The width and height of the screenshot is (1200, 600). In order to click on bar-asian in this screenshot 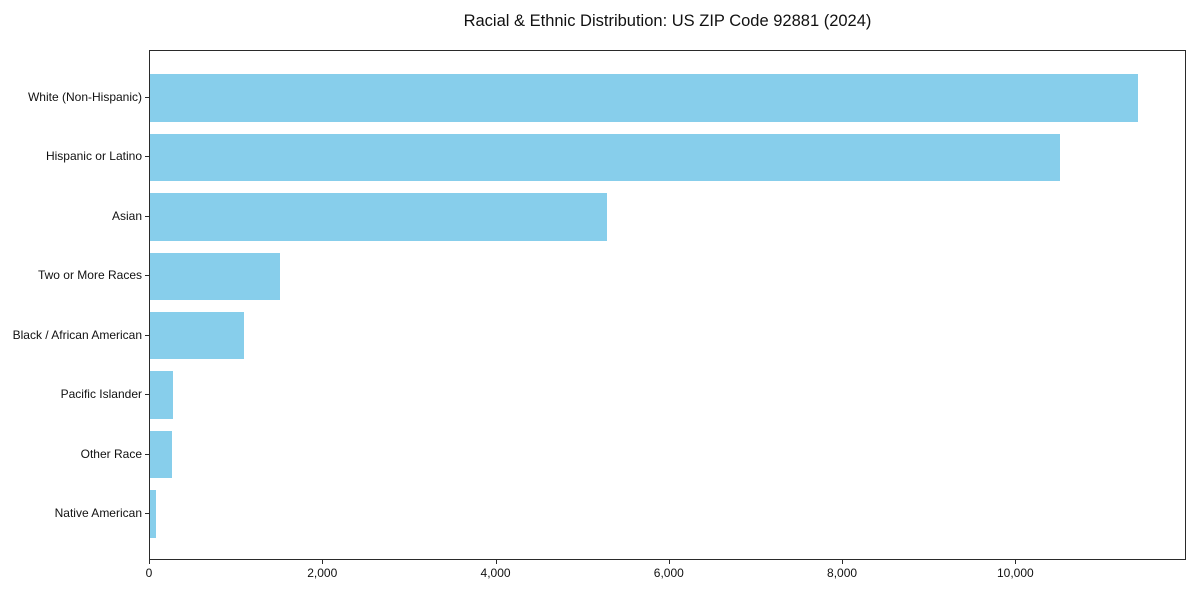, I will do `click(378, 217)`.